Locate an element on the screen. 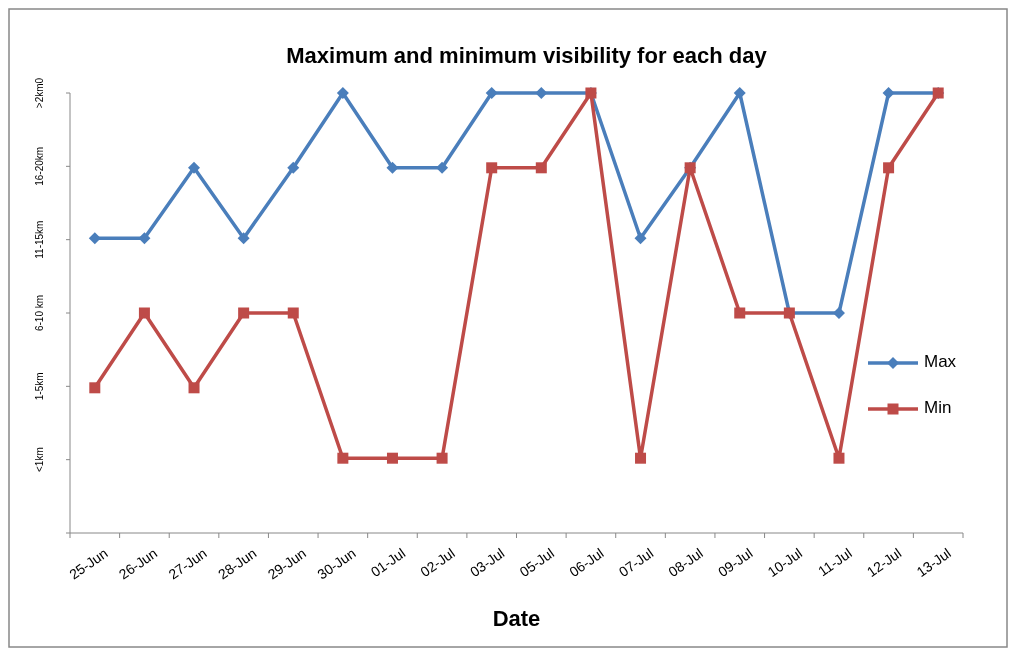 The image size is (1019, 652). text: 16-20km is located at coordinates (39, 166).